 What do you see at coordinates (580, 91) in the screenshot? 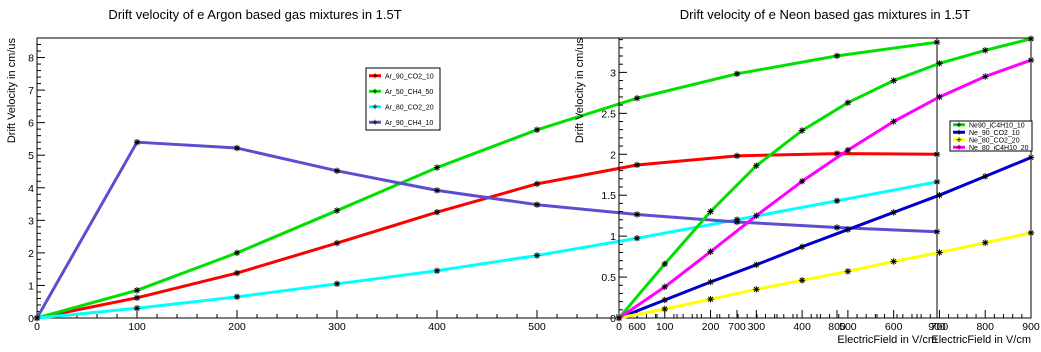
I see `y-axis-label: Drift Velocity in cm/us` at bounding box center [580, 91].